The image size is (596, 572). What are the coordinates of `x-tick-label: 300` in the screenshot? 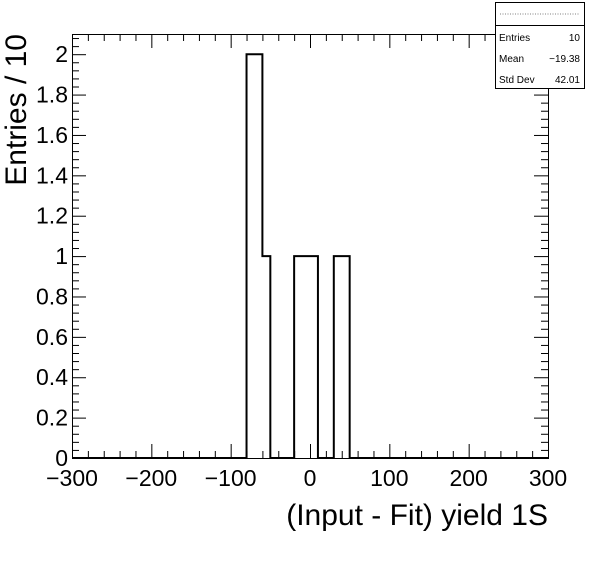 It's located at (548, 478).